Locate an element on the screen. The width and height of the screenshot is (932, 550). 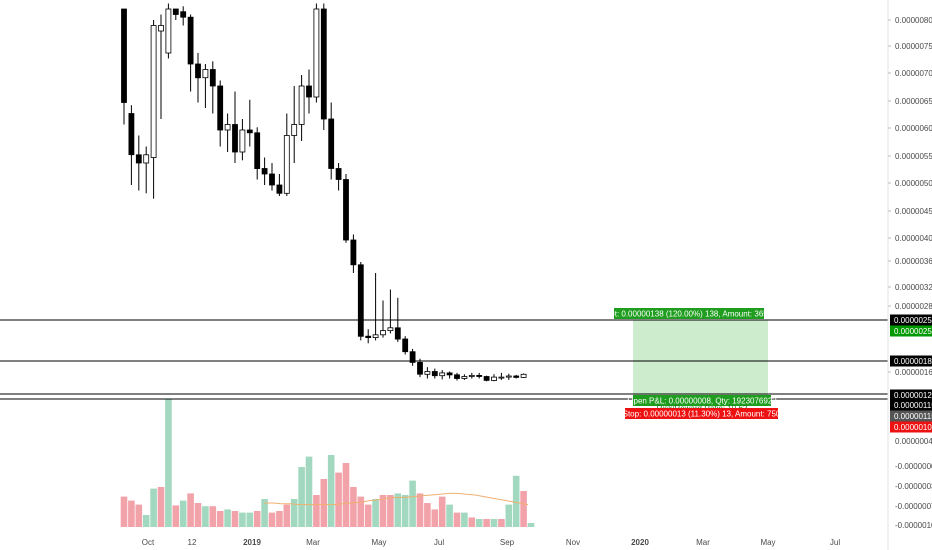
time-tick-label: 2019 is located at coordinates (252, 542).